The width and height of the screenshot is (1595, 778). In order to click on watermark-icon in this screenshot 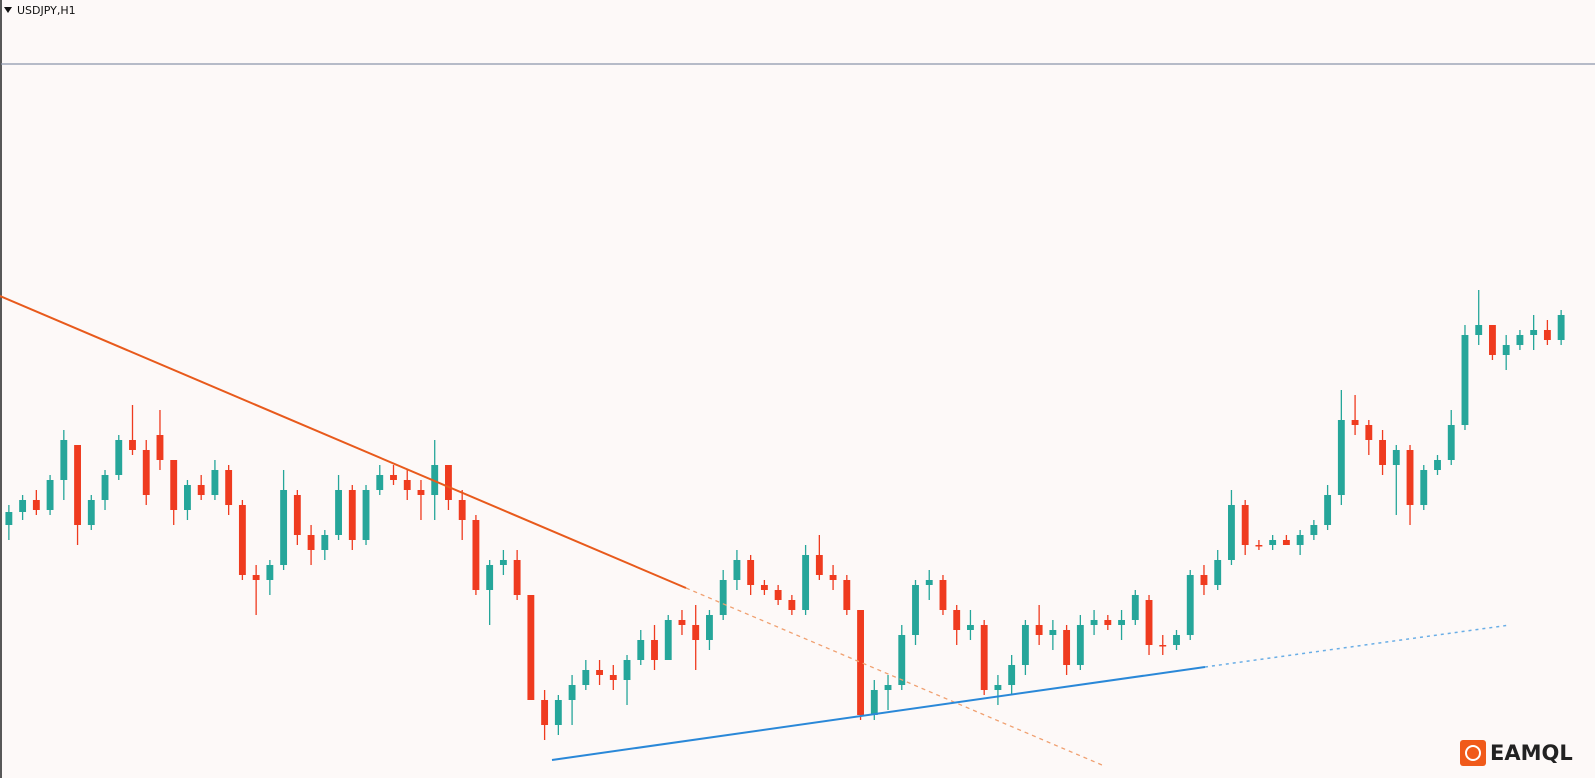, I will do `click(1473, 753)`.